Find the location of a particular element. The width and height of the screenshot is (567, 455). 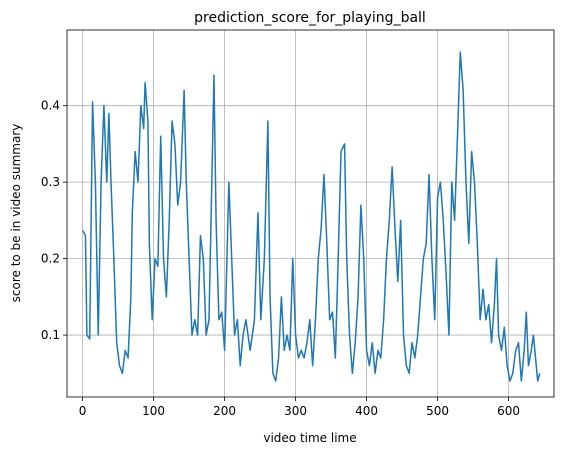

y-axis-label: score to be in video summary is located at coordinates (16, 213).